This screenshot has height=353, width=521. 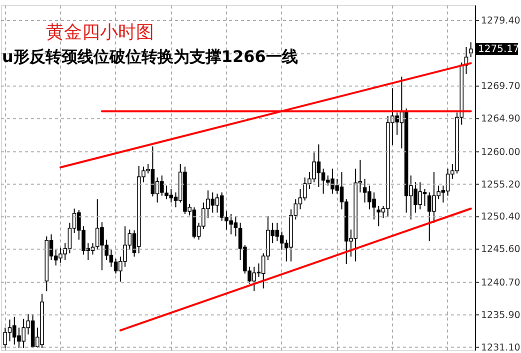 What do you see at coordinates (500, 119) in the screenshot?
I see `y-tick-label: 1264.90` at bounding box center [500, 119].